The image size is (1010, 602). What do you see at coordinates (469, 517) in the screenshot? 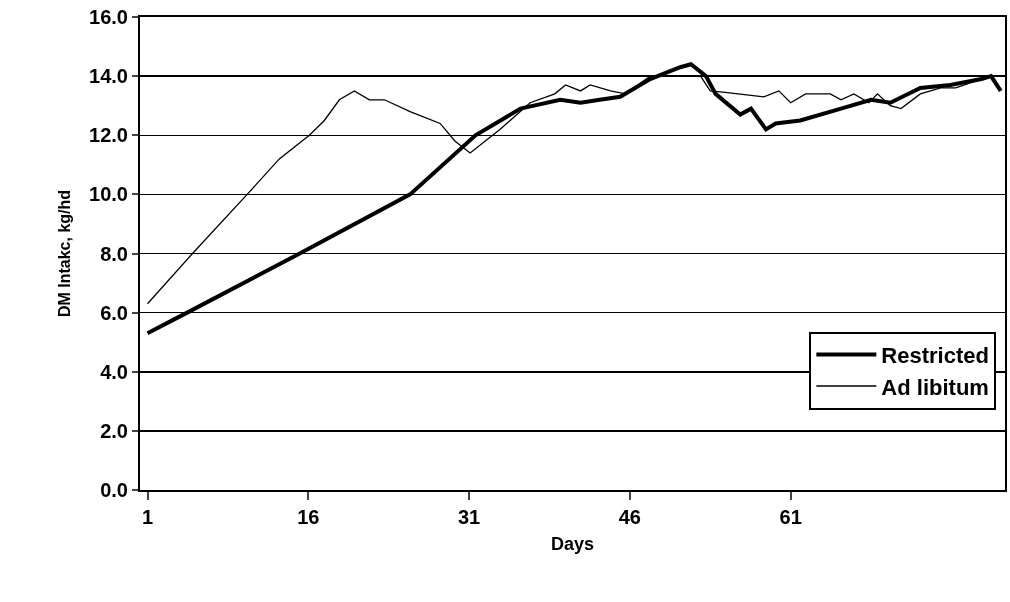
I see `x-tick-label: 31` at bounding box center [469, 517].